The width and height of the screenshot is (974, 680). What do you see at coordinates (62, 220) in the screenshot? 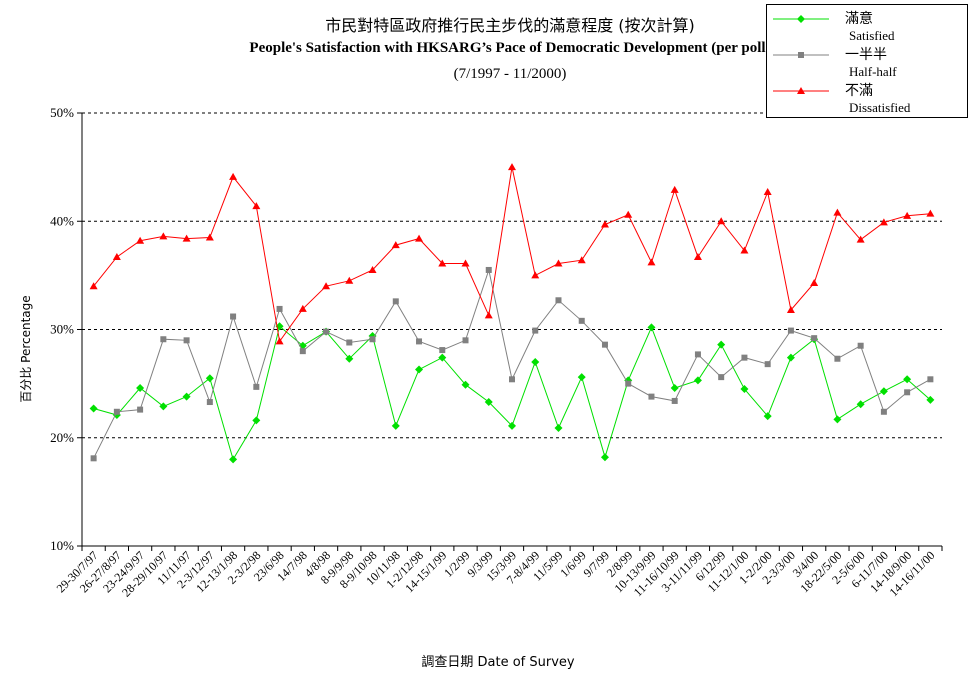
I see `y-tick-label: 40%` at bounding box center [62, 220].